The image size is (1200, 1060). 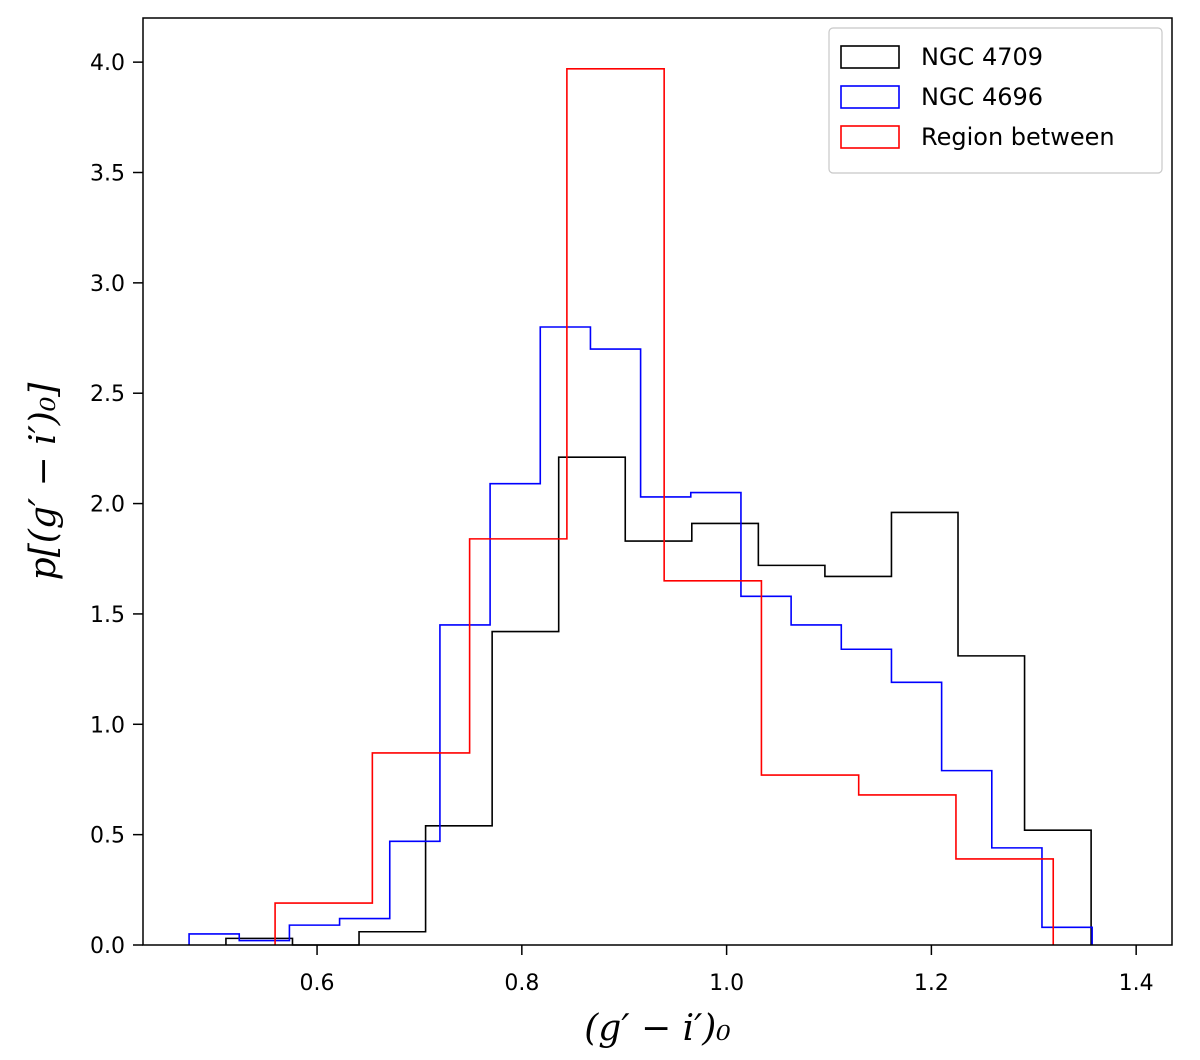 What do you see at coordinates (107, 615) in the screenshot?
I see `y-tick-label: 1.5` at bounding box center [107, 615].